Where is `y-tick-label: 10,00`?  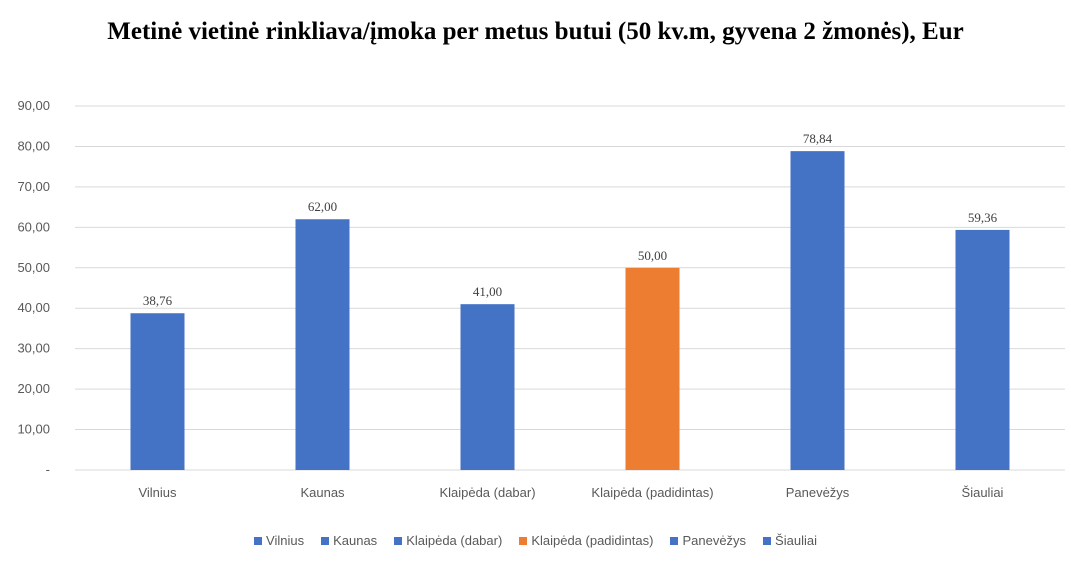 y-tick-label: 10,00 is located at coordinates (33, 429).